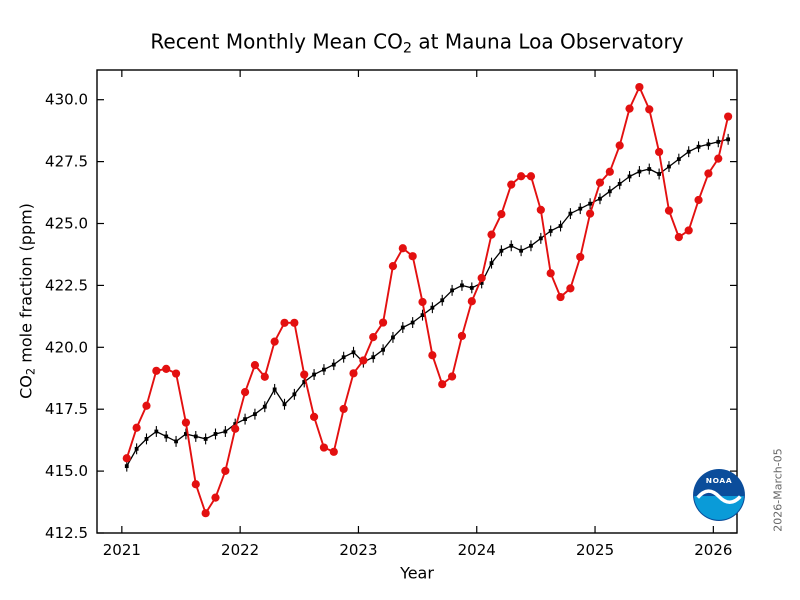  Describe the element at coordinates (477, 550) in the screenshot. I see `x-tick-label: 2024` at that location.